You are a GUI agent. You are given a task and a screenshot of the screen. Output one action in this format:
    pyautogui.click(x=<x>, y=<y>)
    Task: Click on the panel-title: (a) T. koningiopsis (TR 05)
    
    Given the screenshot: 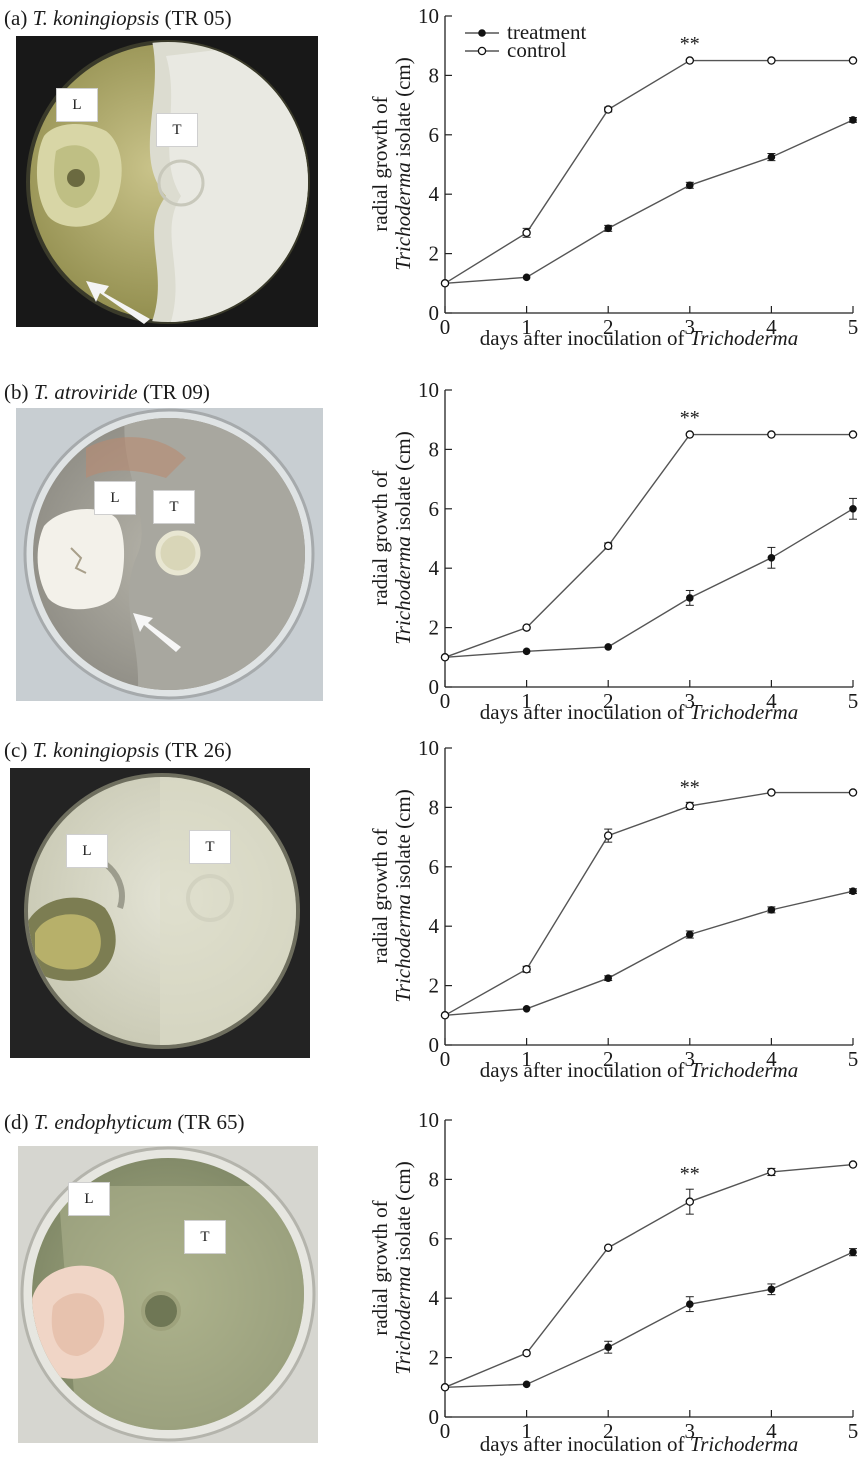 What is the action you would take?
    pyautogui.click(x=118, y=18)
    